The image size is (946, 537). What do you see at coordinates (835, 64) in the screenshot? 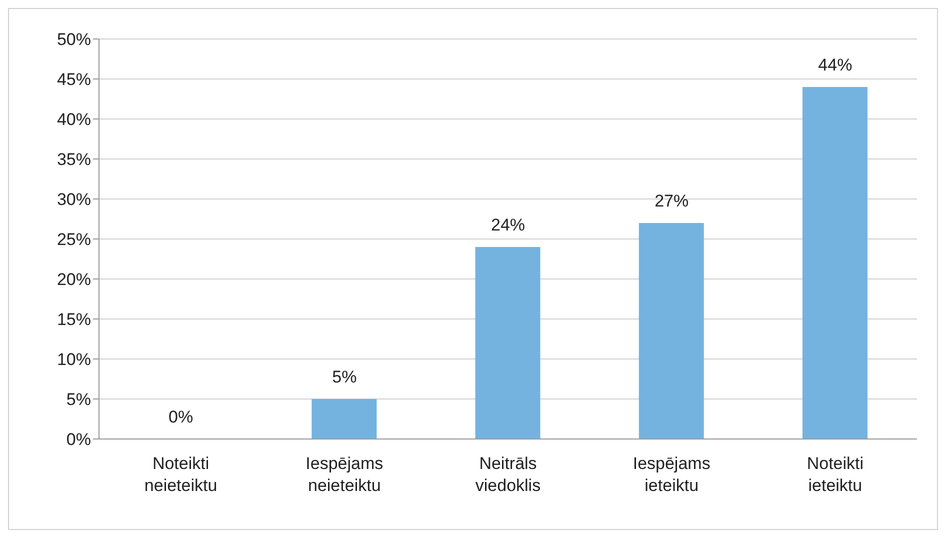
I see `data-label: 44%` at bounding box center [835, 64].